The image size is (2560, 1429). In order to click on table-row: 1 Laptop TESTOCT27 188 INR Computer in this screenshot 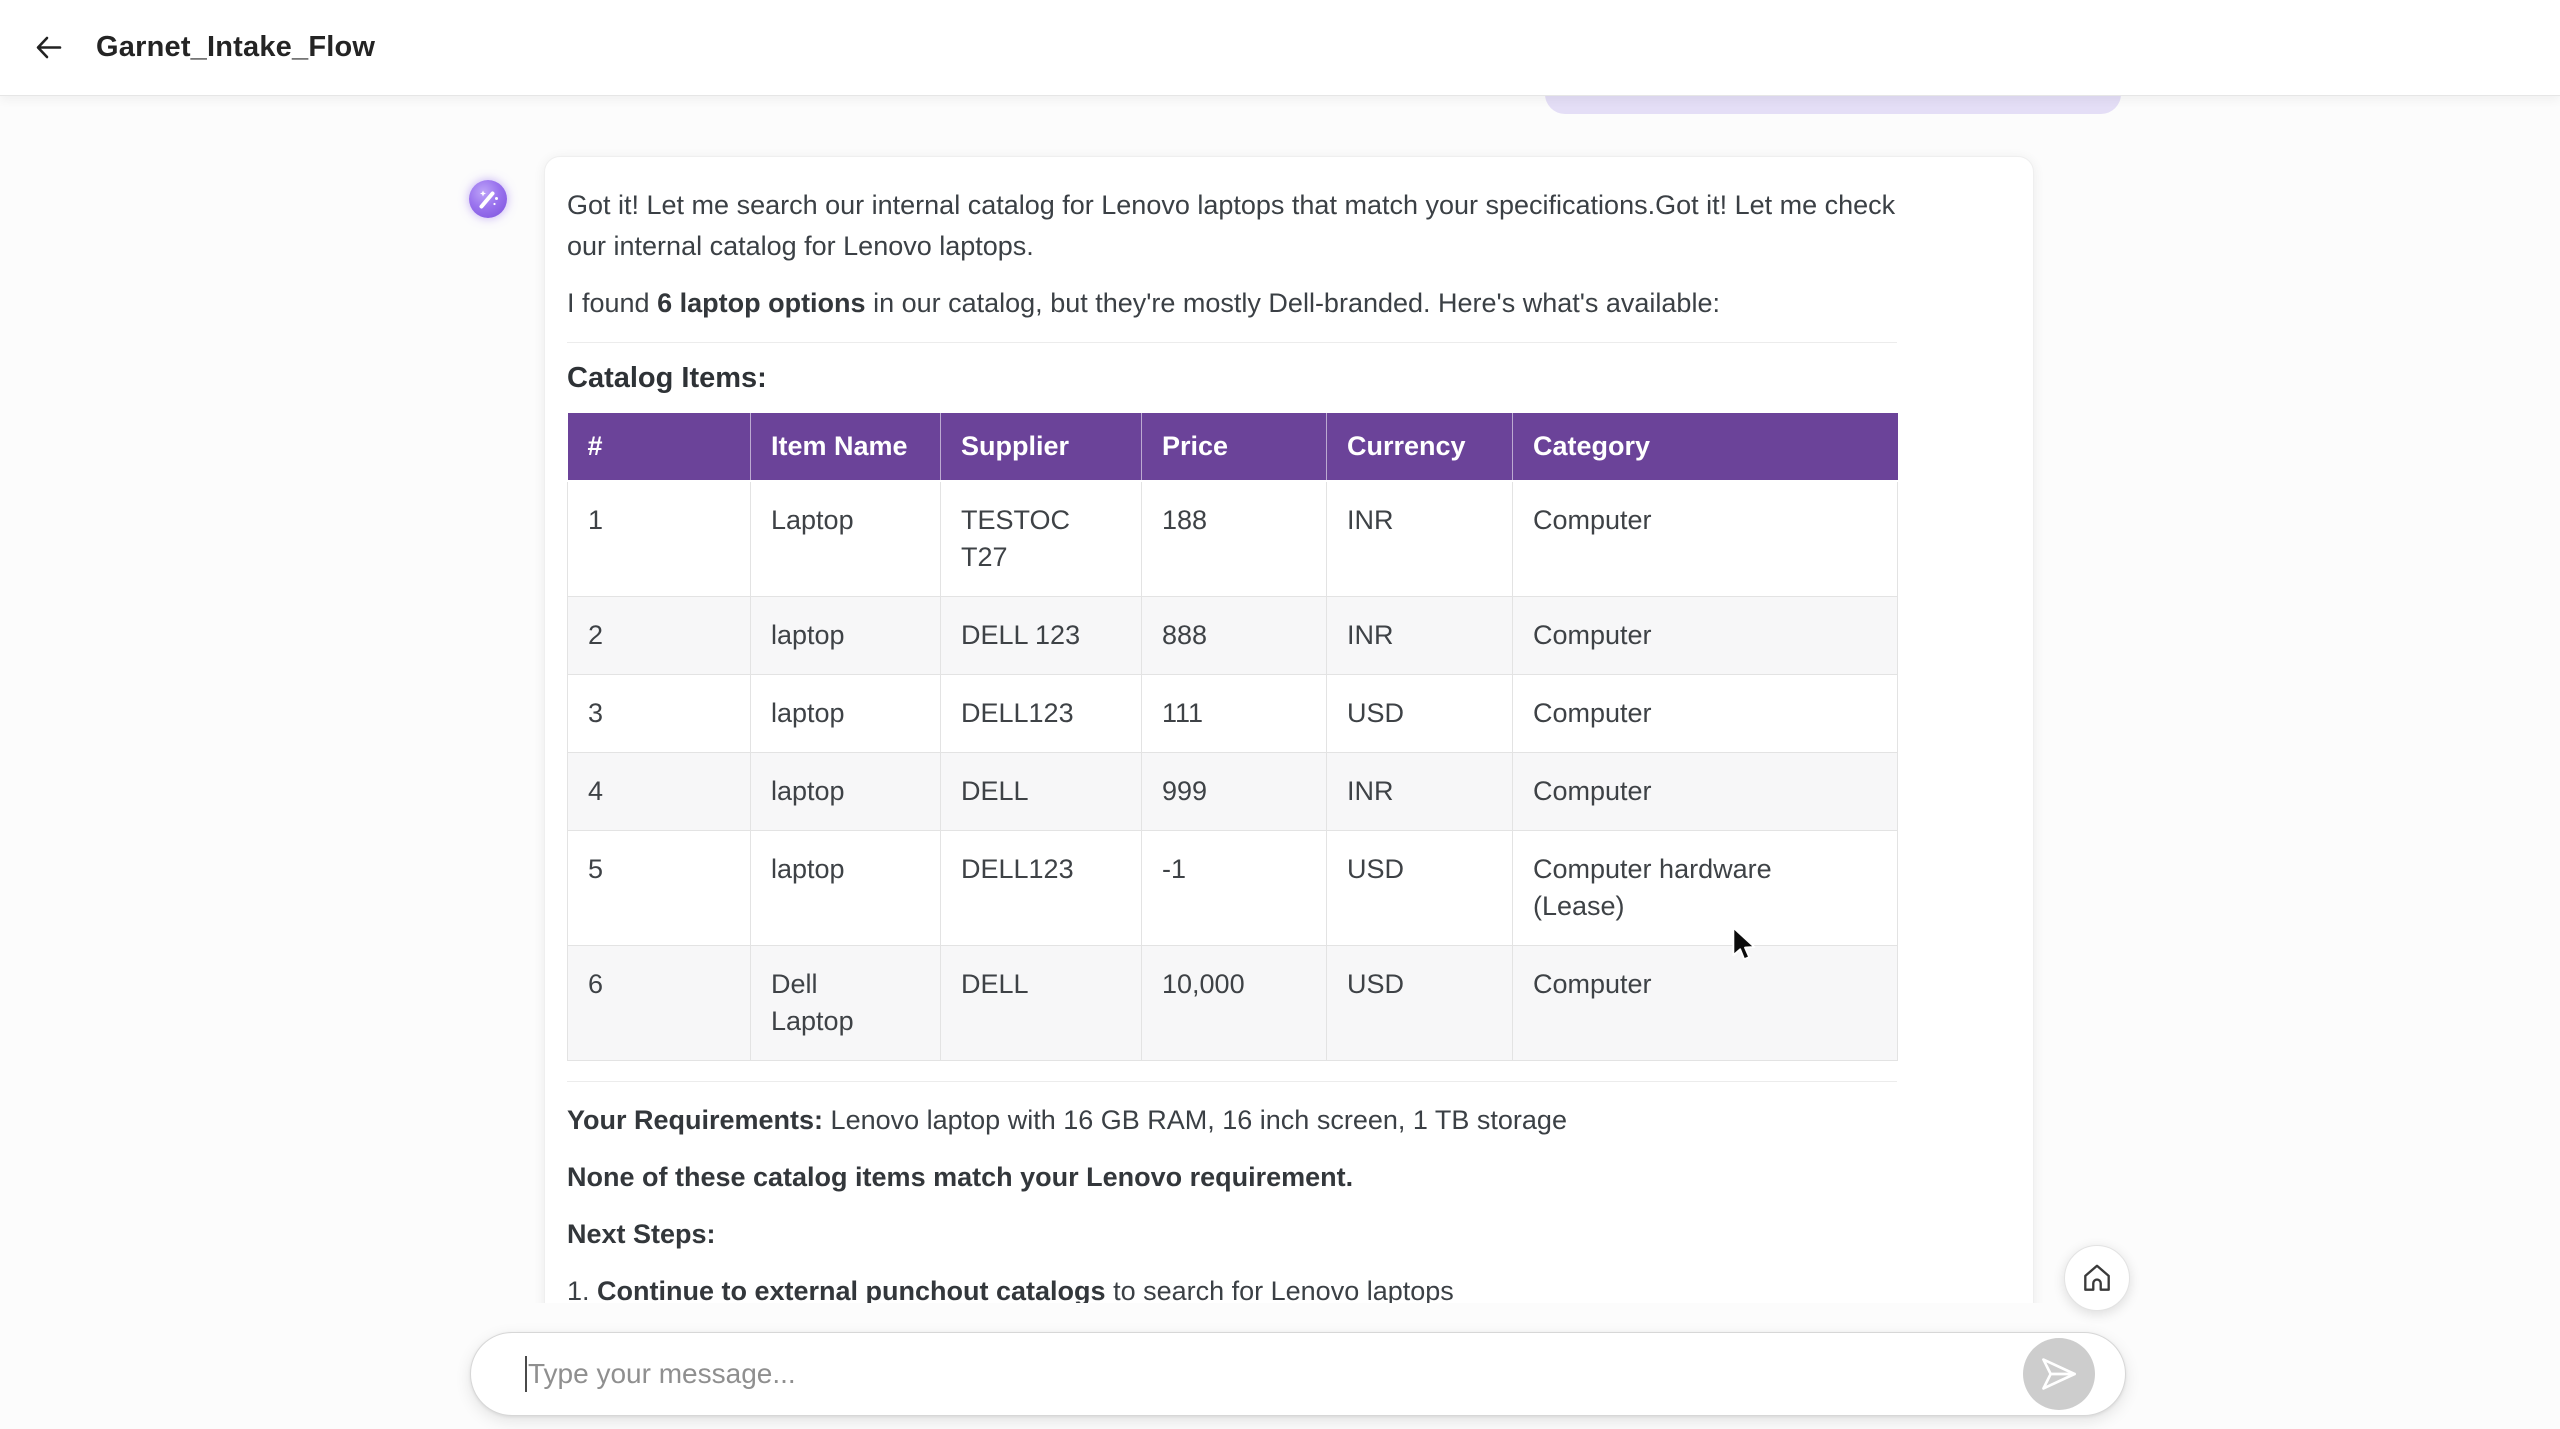, I will do `click(1232, 538)`.